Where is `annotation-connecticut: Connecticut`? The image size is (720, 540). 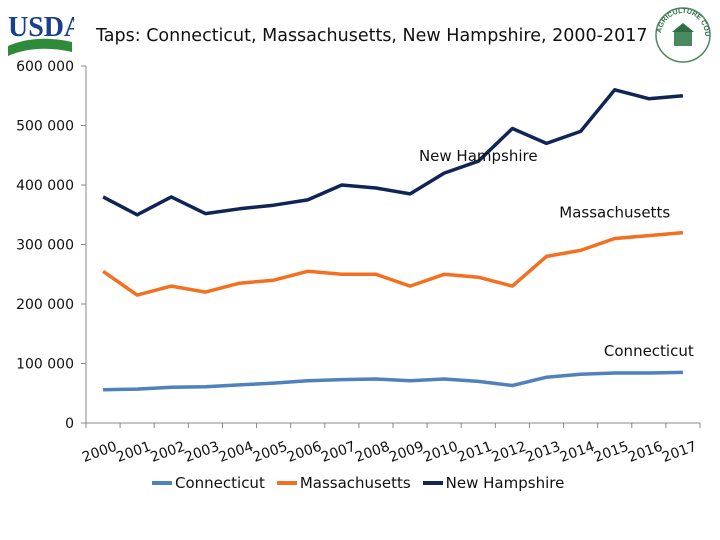
annotation-connecticut: Connecticut is located at coordinates (649, 351).